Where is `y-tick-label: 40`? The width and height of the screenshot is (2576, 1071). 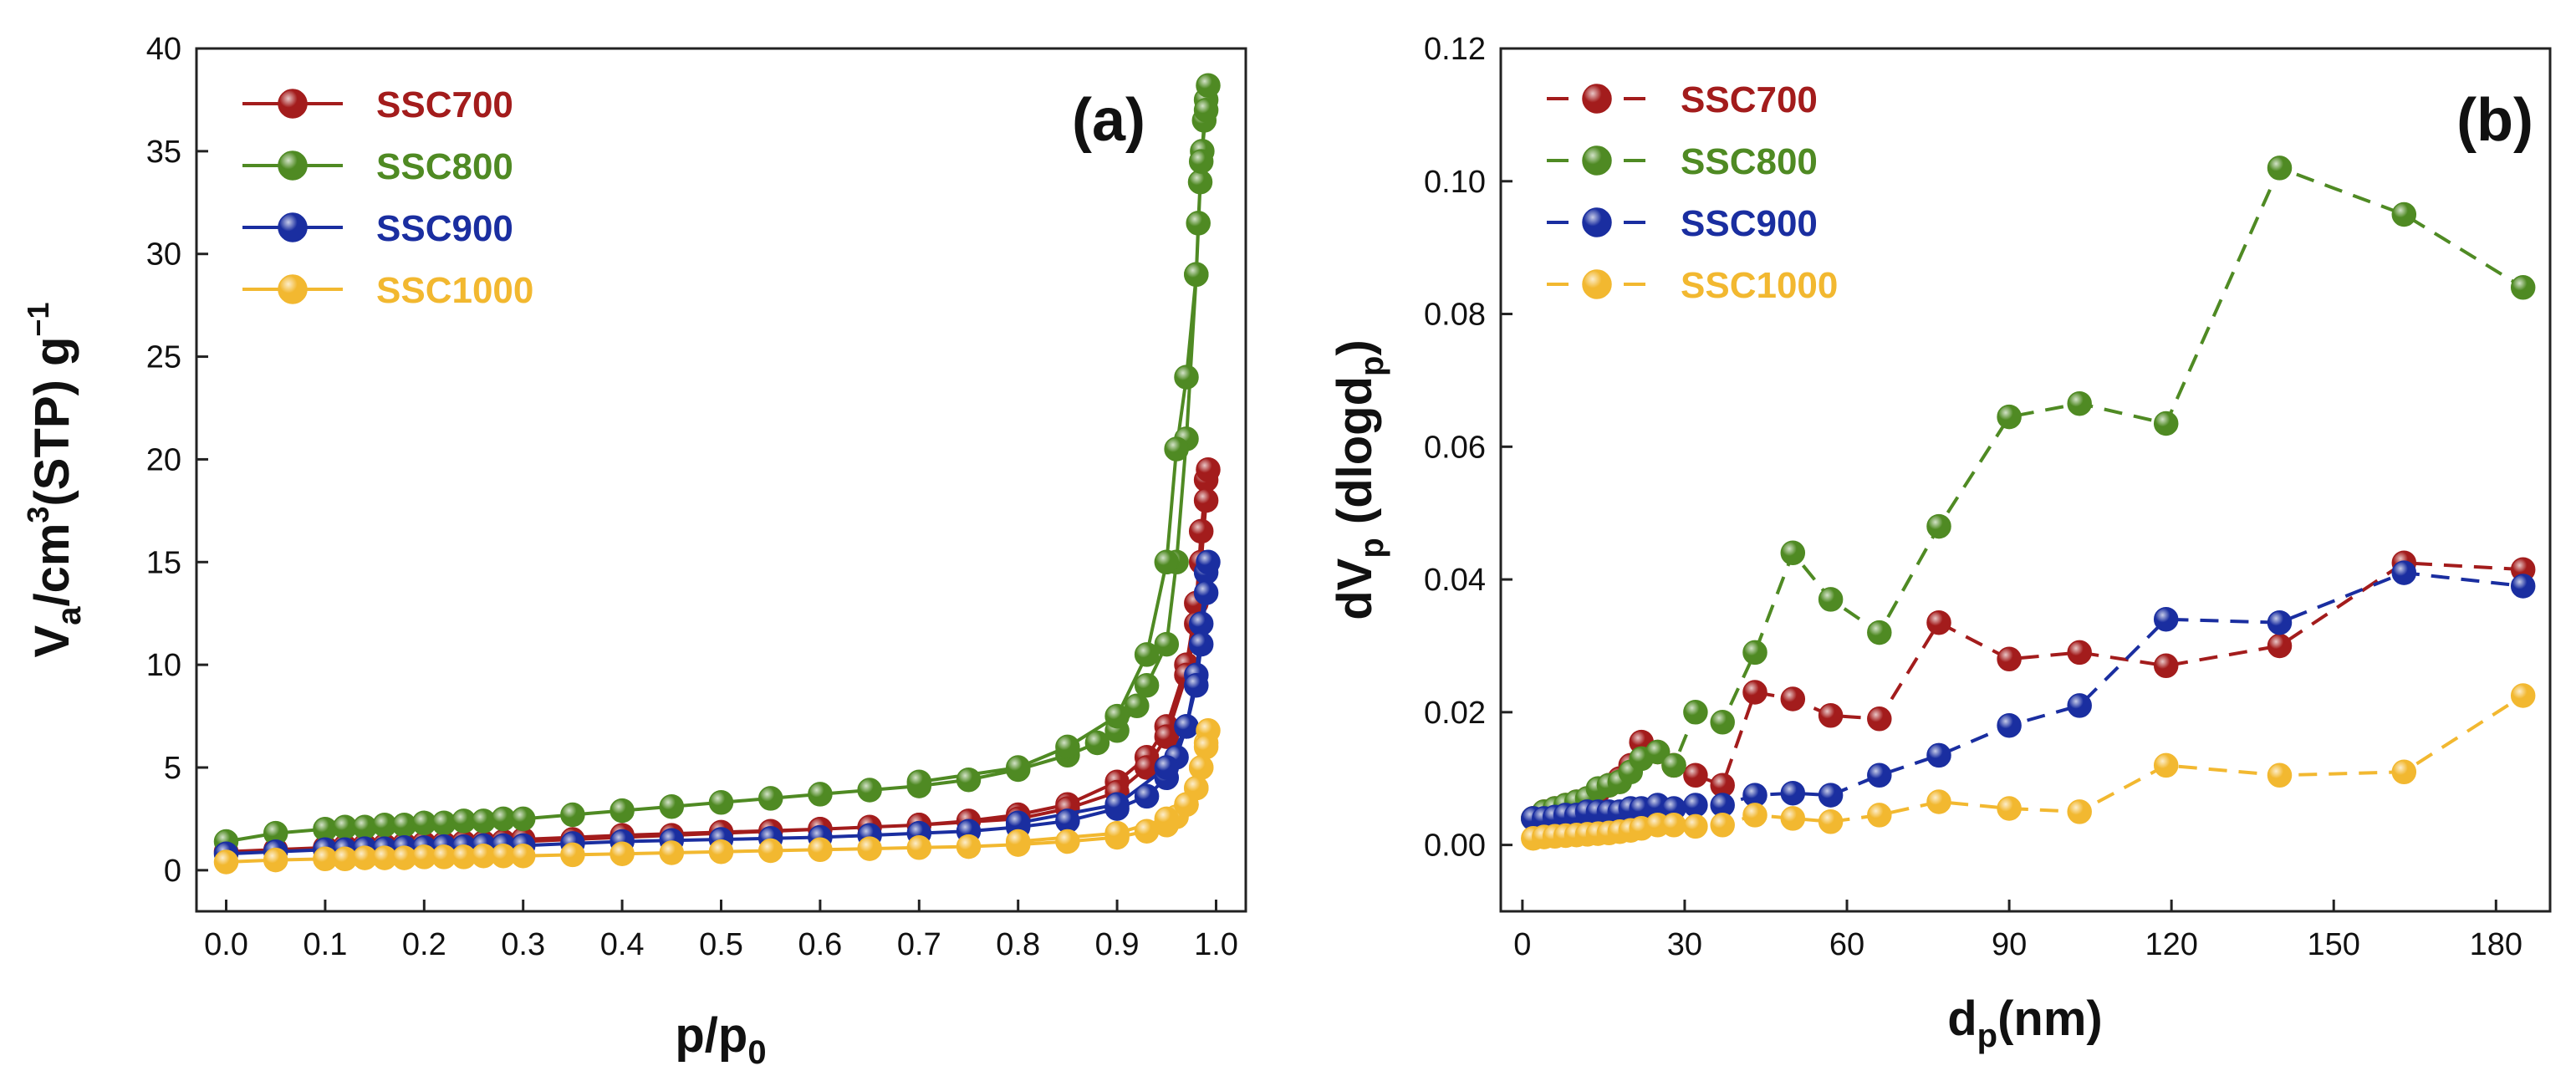
y-tick-label: 40 is located at coordinates (163, 49).